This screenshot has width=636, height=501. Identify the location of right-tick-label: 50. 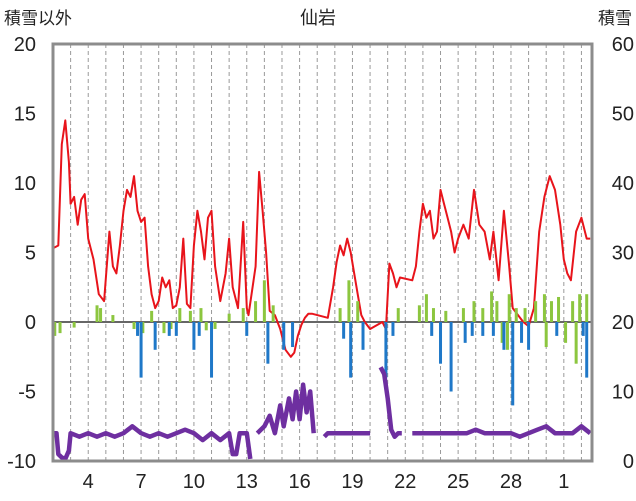
(623, 115).